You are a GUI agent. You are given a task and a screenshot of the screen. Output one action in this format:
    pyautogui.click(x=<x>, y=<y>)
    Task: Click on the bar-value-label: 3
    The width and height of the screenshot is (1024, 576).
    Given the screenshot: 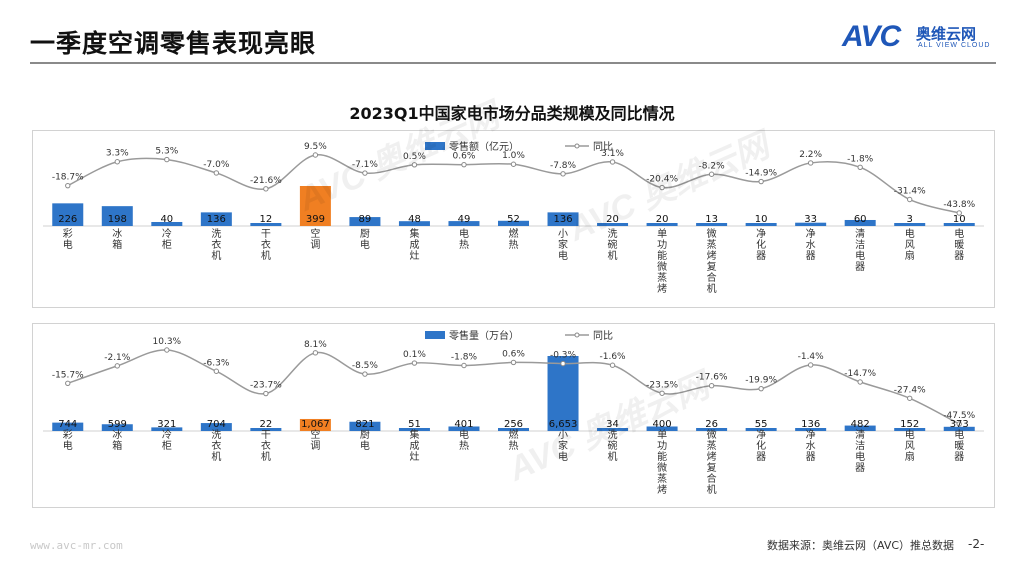 What is the action you would take?
    pyautogui.click(x=910, y=219)
    